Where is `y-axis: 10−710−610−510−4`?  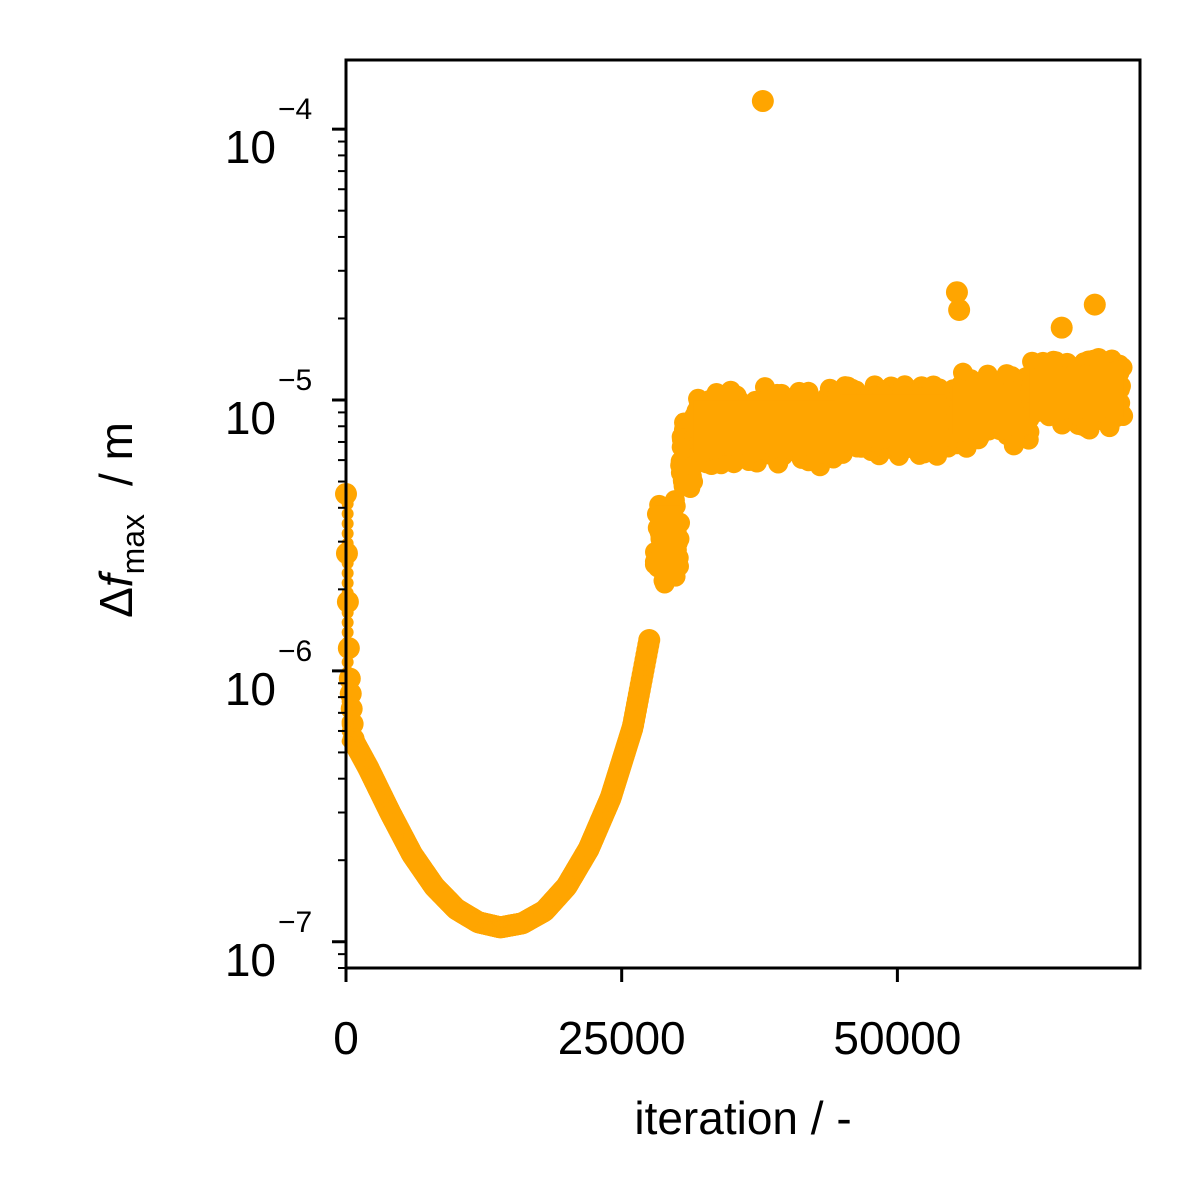 y-axis: 10−710−610−510−4 is located at coordinates (285, 539).